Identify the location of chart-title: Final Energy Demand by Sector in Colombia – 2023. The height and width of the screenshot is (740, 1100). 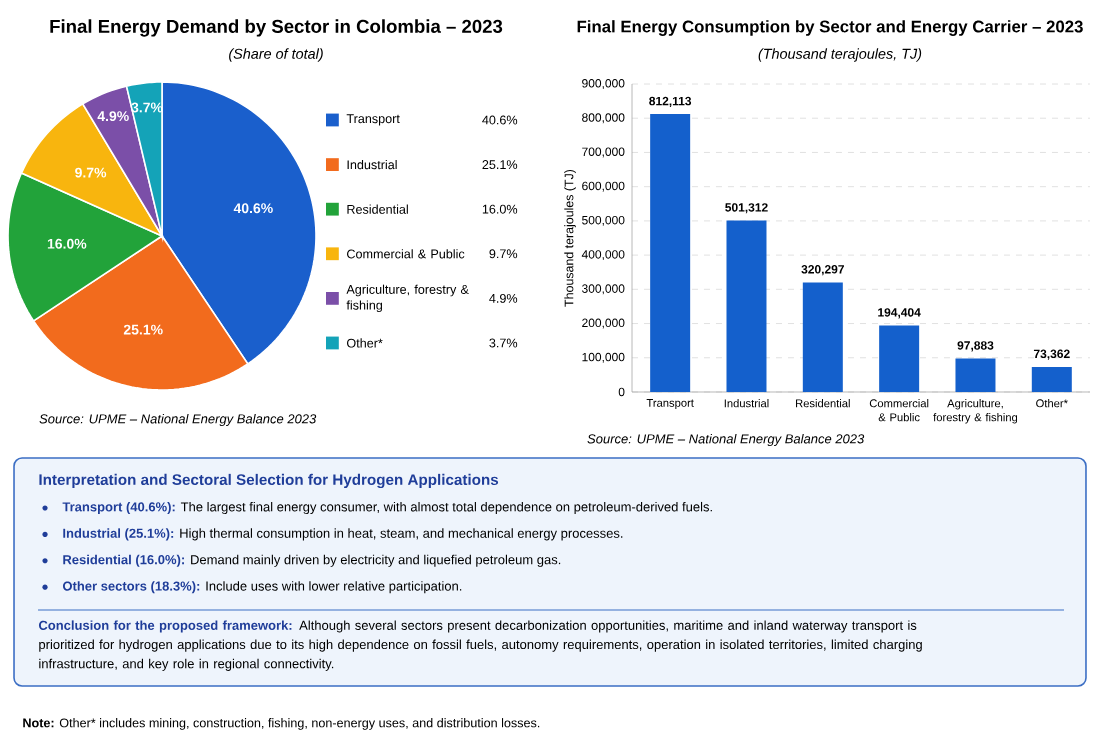
(276, 28).